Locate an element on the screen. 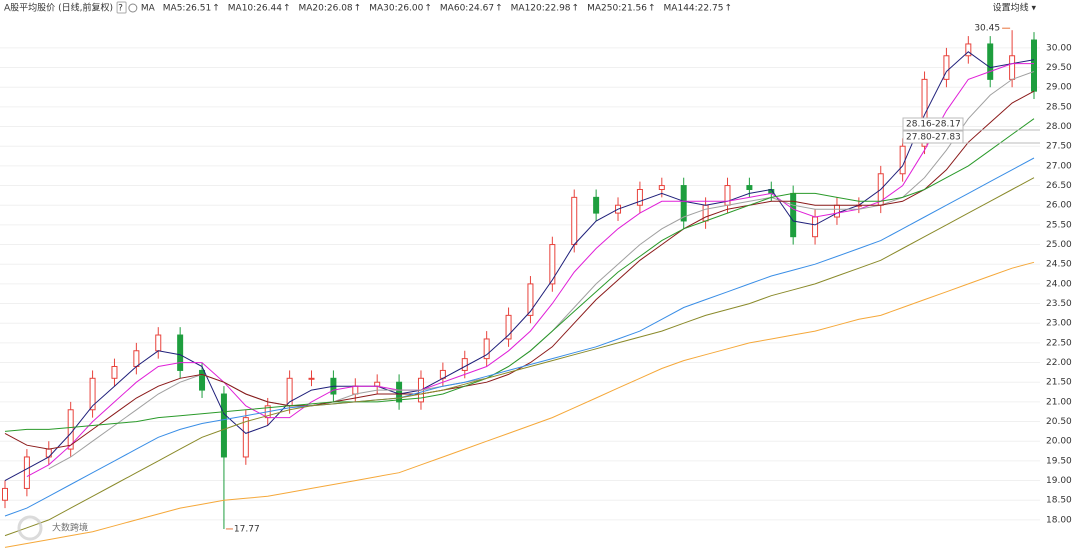  y-tick-label: 23.50 is located at coordinates (1059, 304).